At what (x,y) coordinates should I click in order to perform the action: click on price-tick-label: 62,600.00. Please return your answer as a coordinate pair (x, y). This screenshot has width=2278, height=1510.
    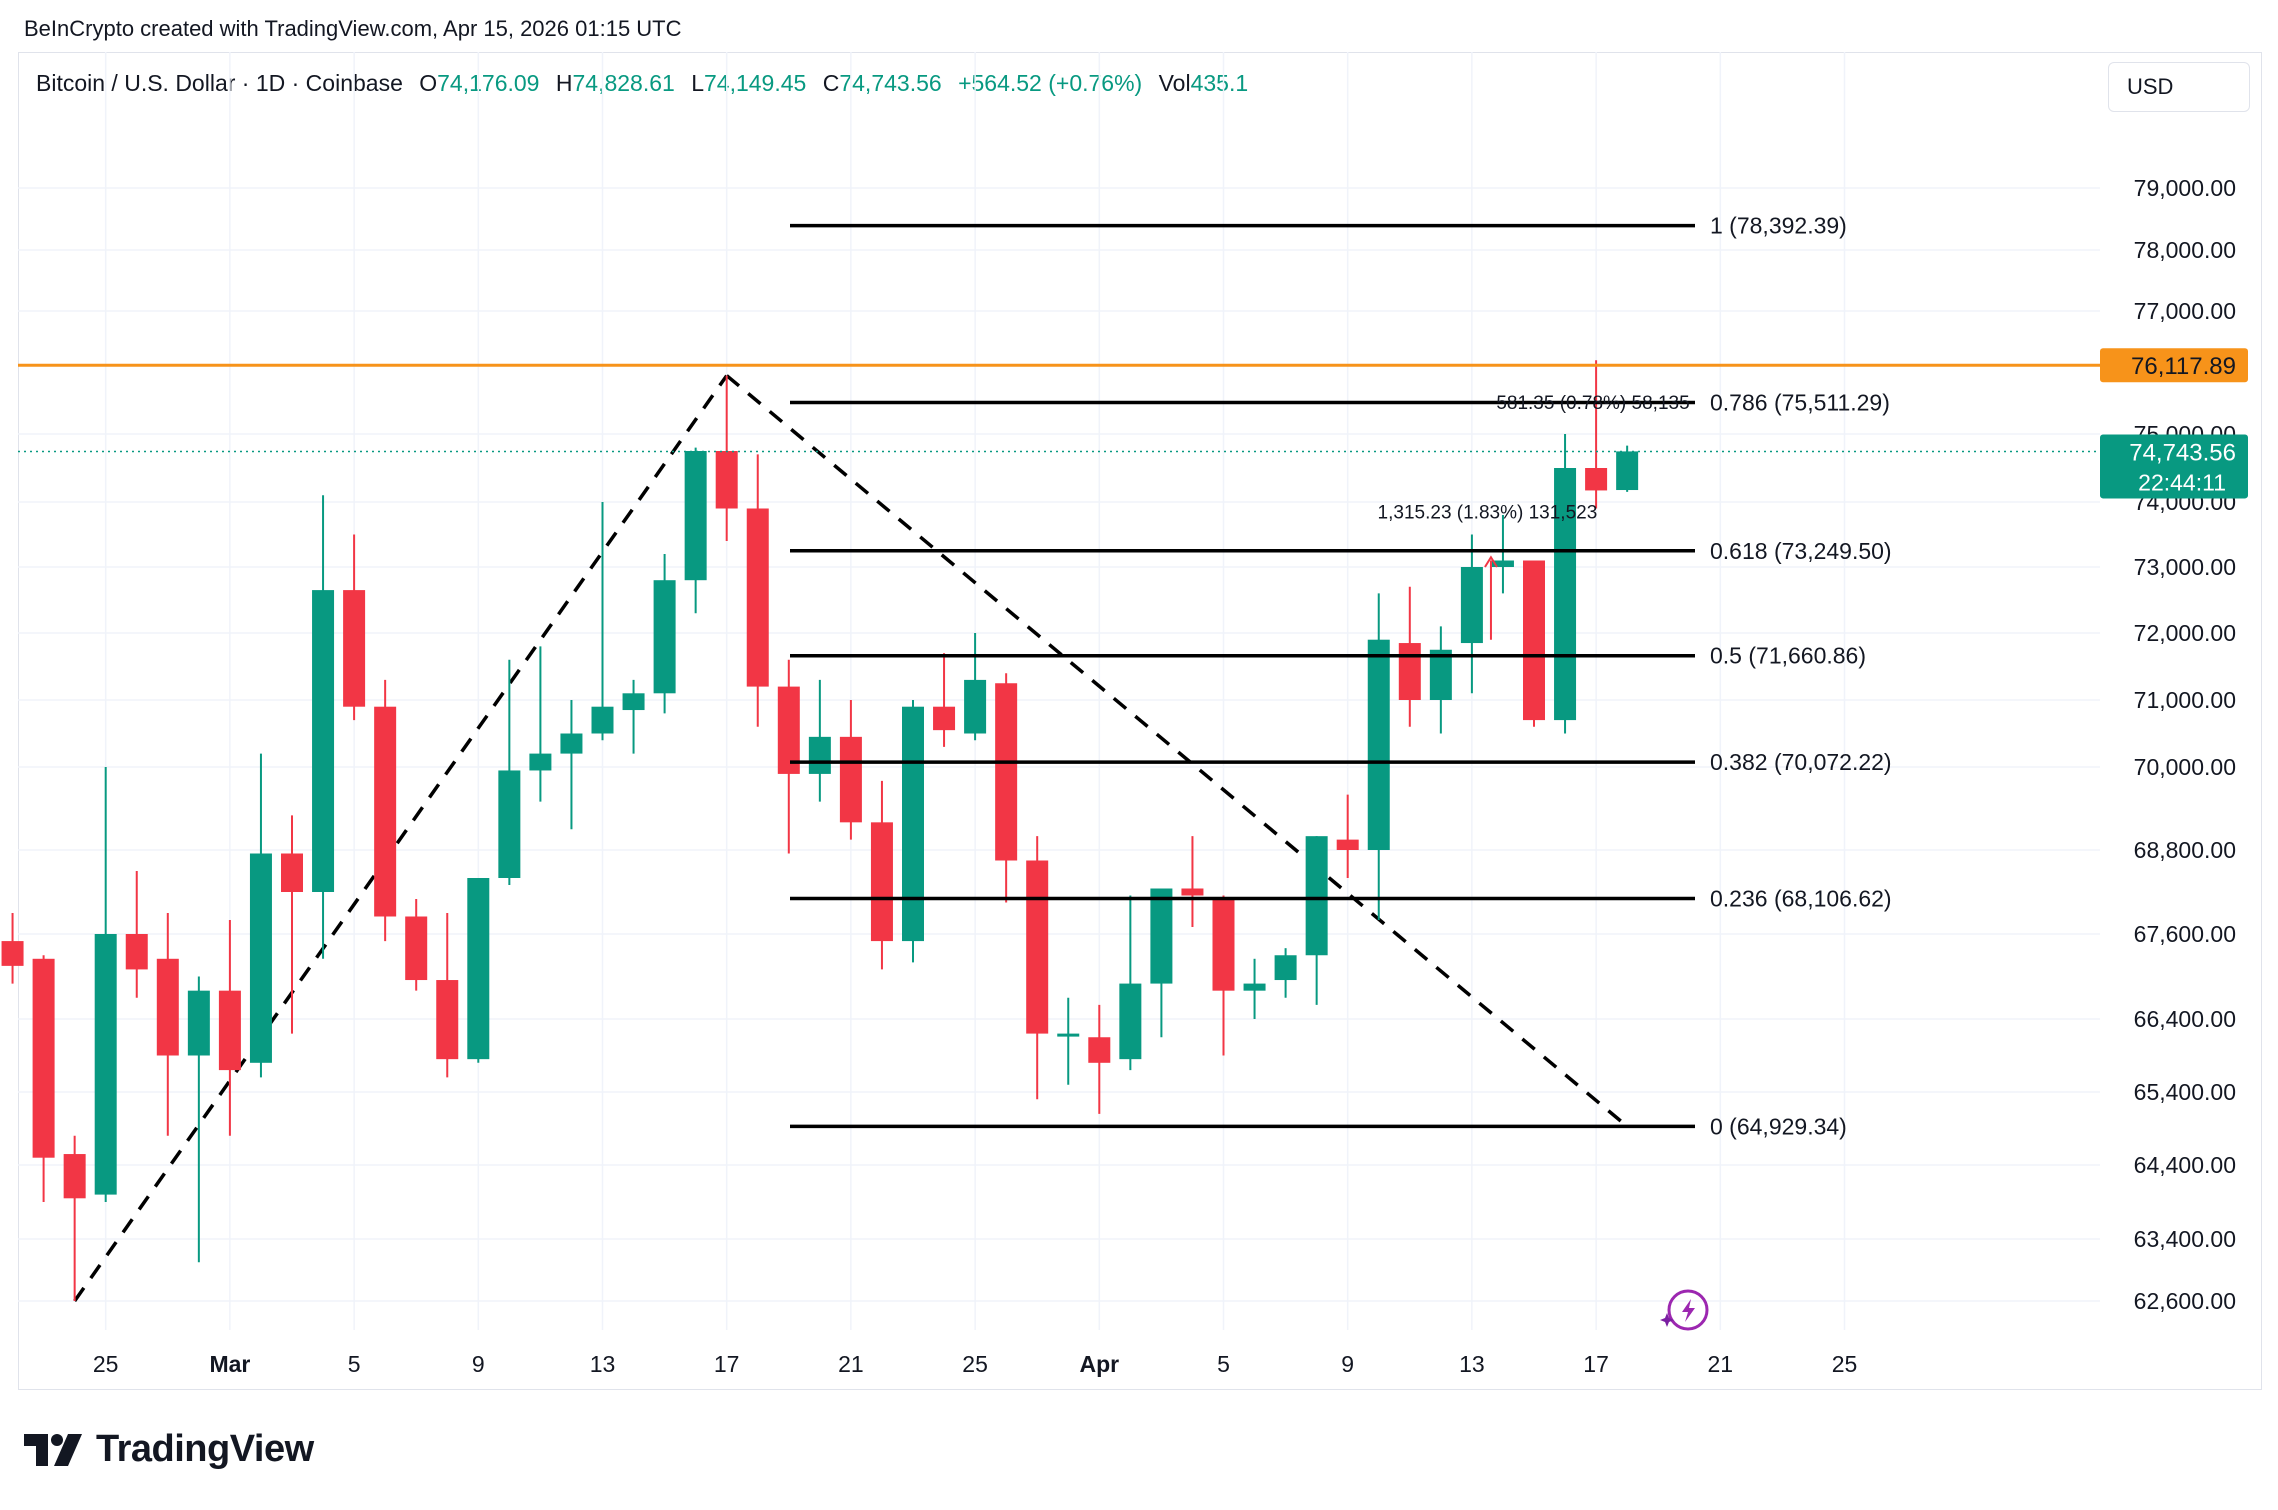
    Looking at the image, I should click on (2185, 1301).